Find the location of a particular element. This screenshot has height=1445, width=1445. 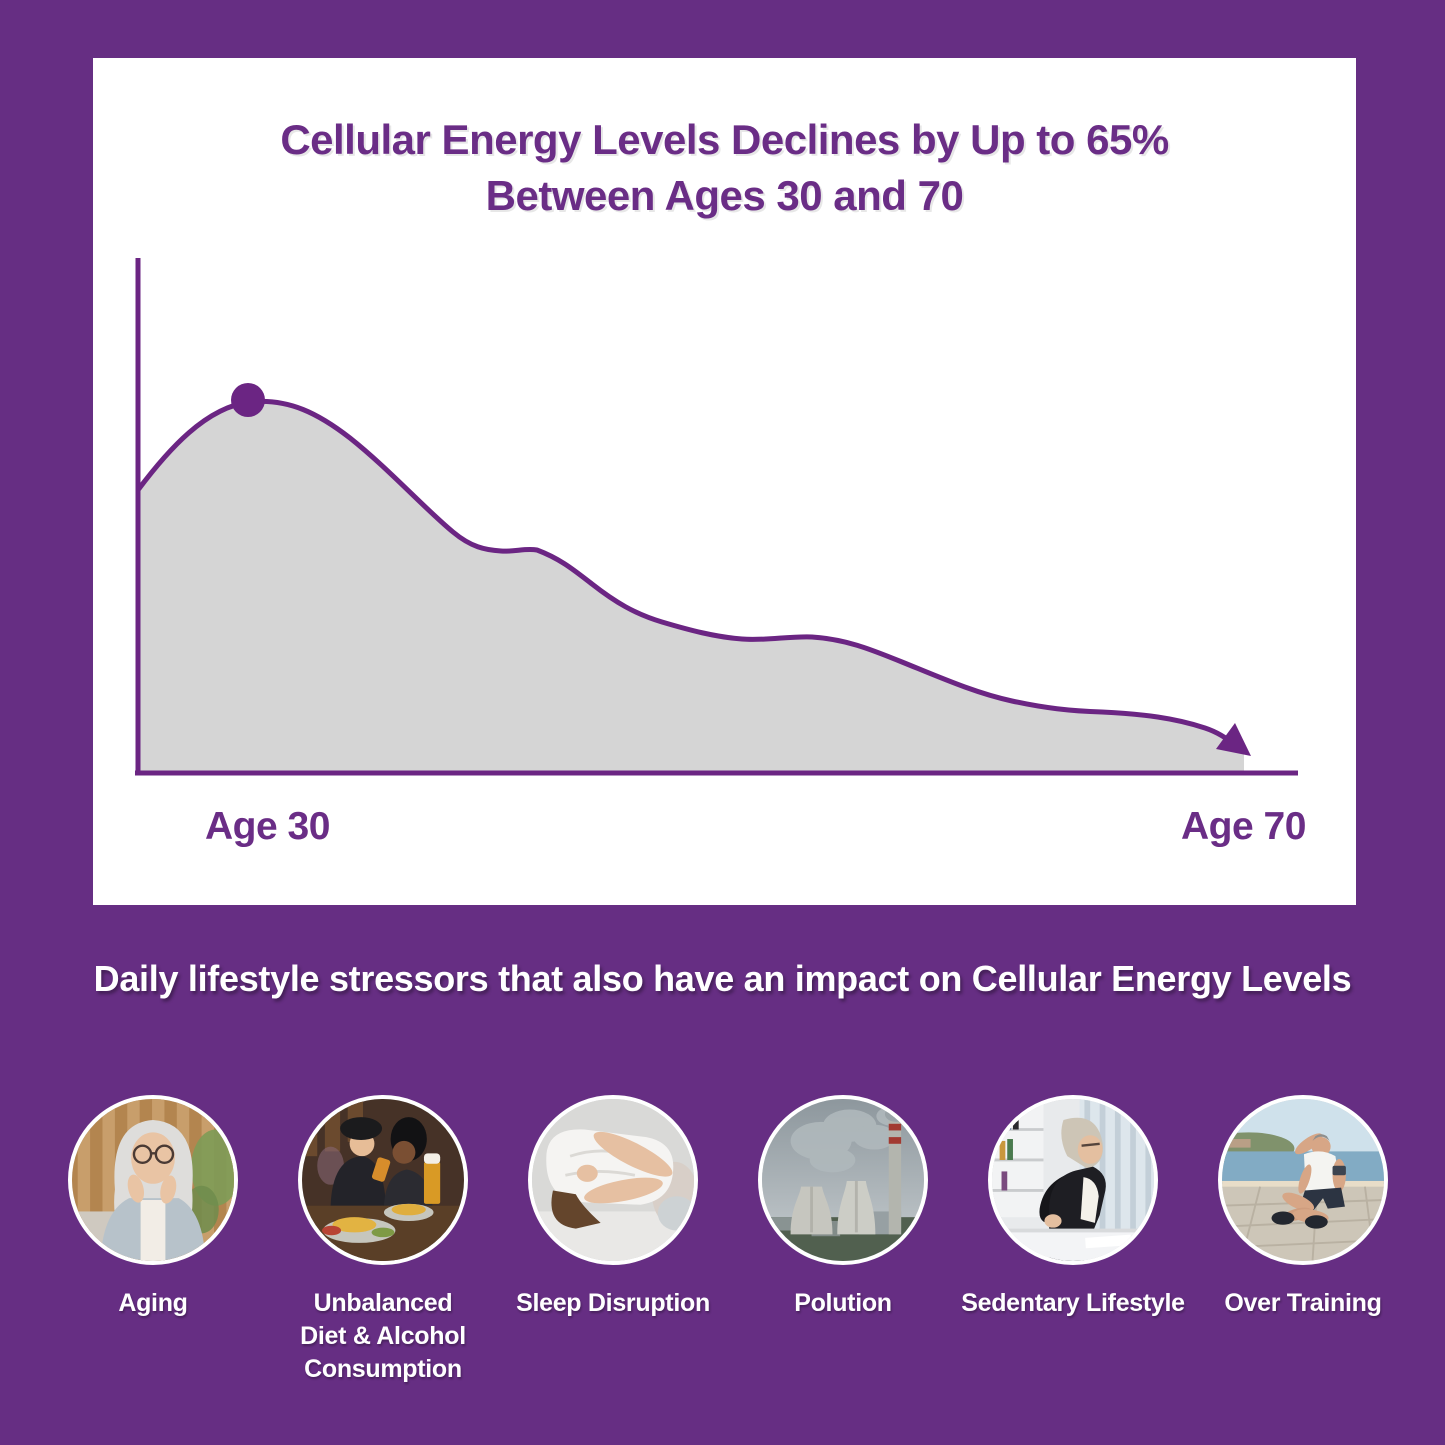

stressor-label-aging: Aging is located at coordinates (153, 1303).